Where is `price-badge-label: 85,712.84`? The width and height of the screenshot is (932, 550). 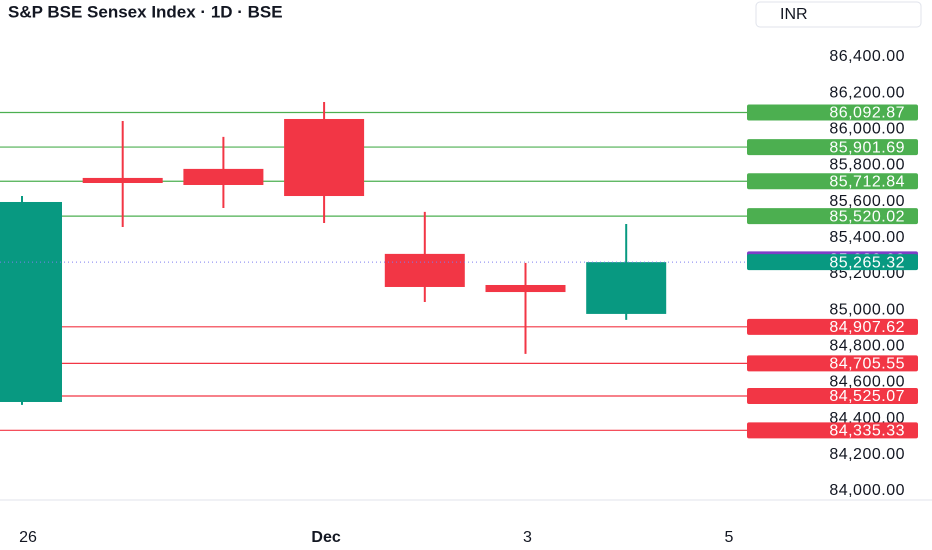 price-badge-label: 85,712.84 is located at coordinates (867, 181).